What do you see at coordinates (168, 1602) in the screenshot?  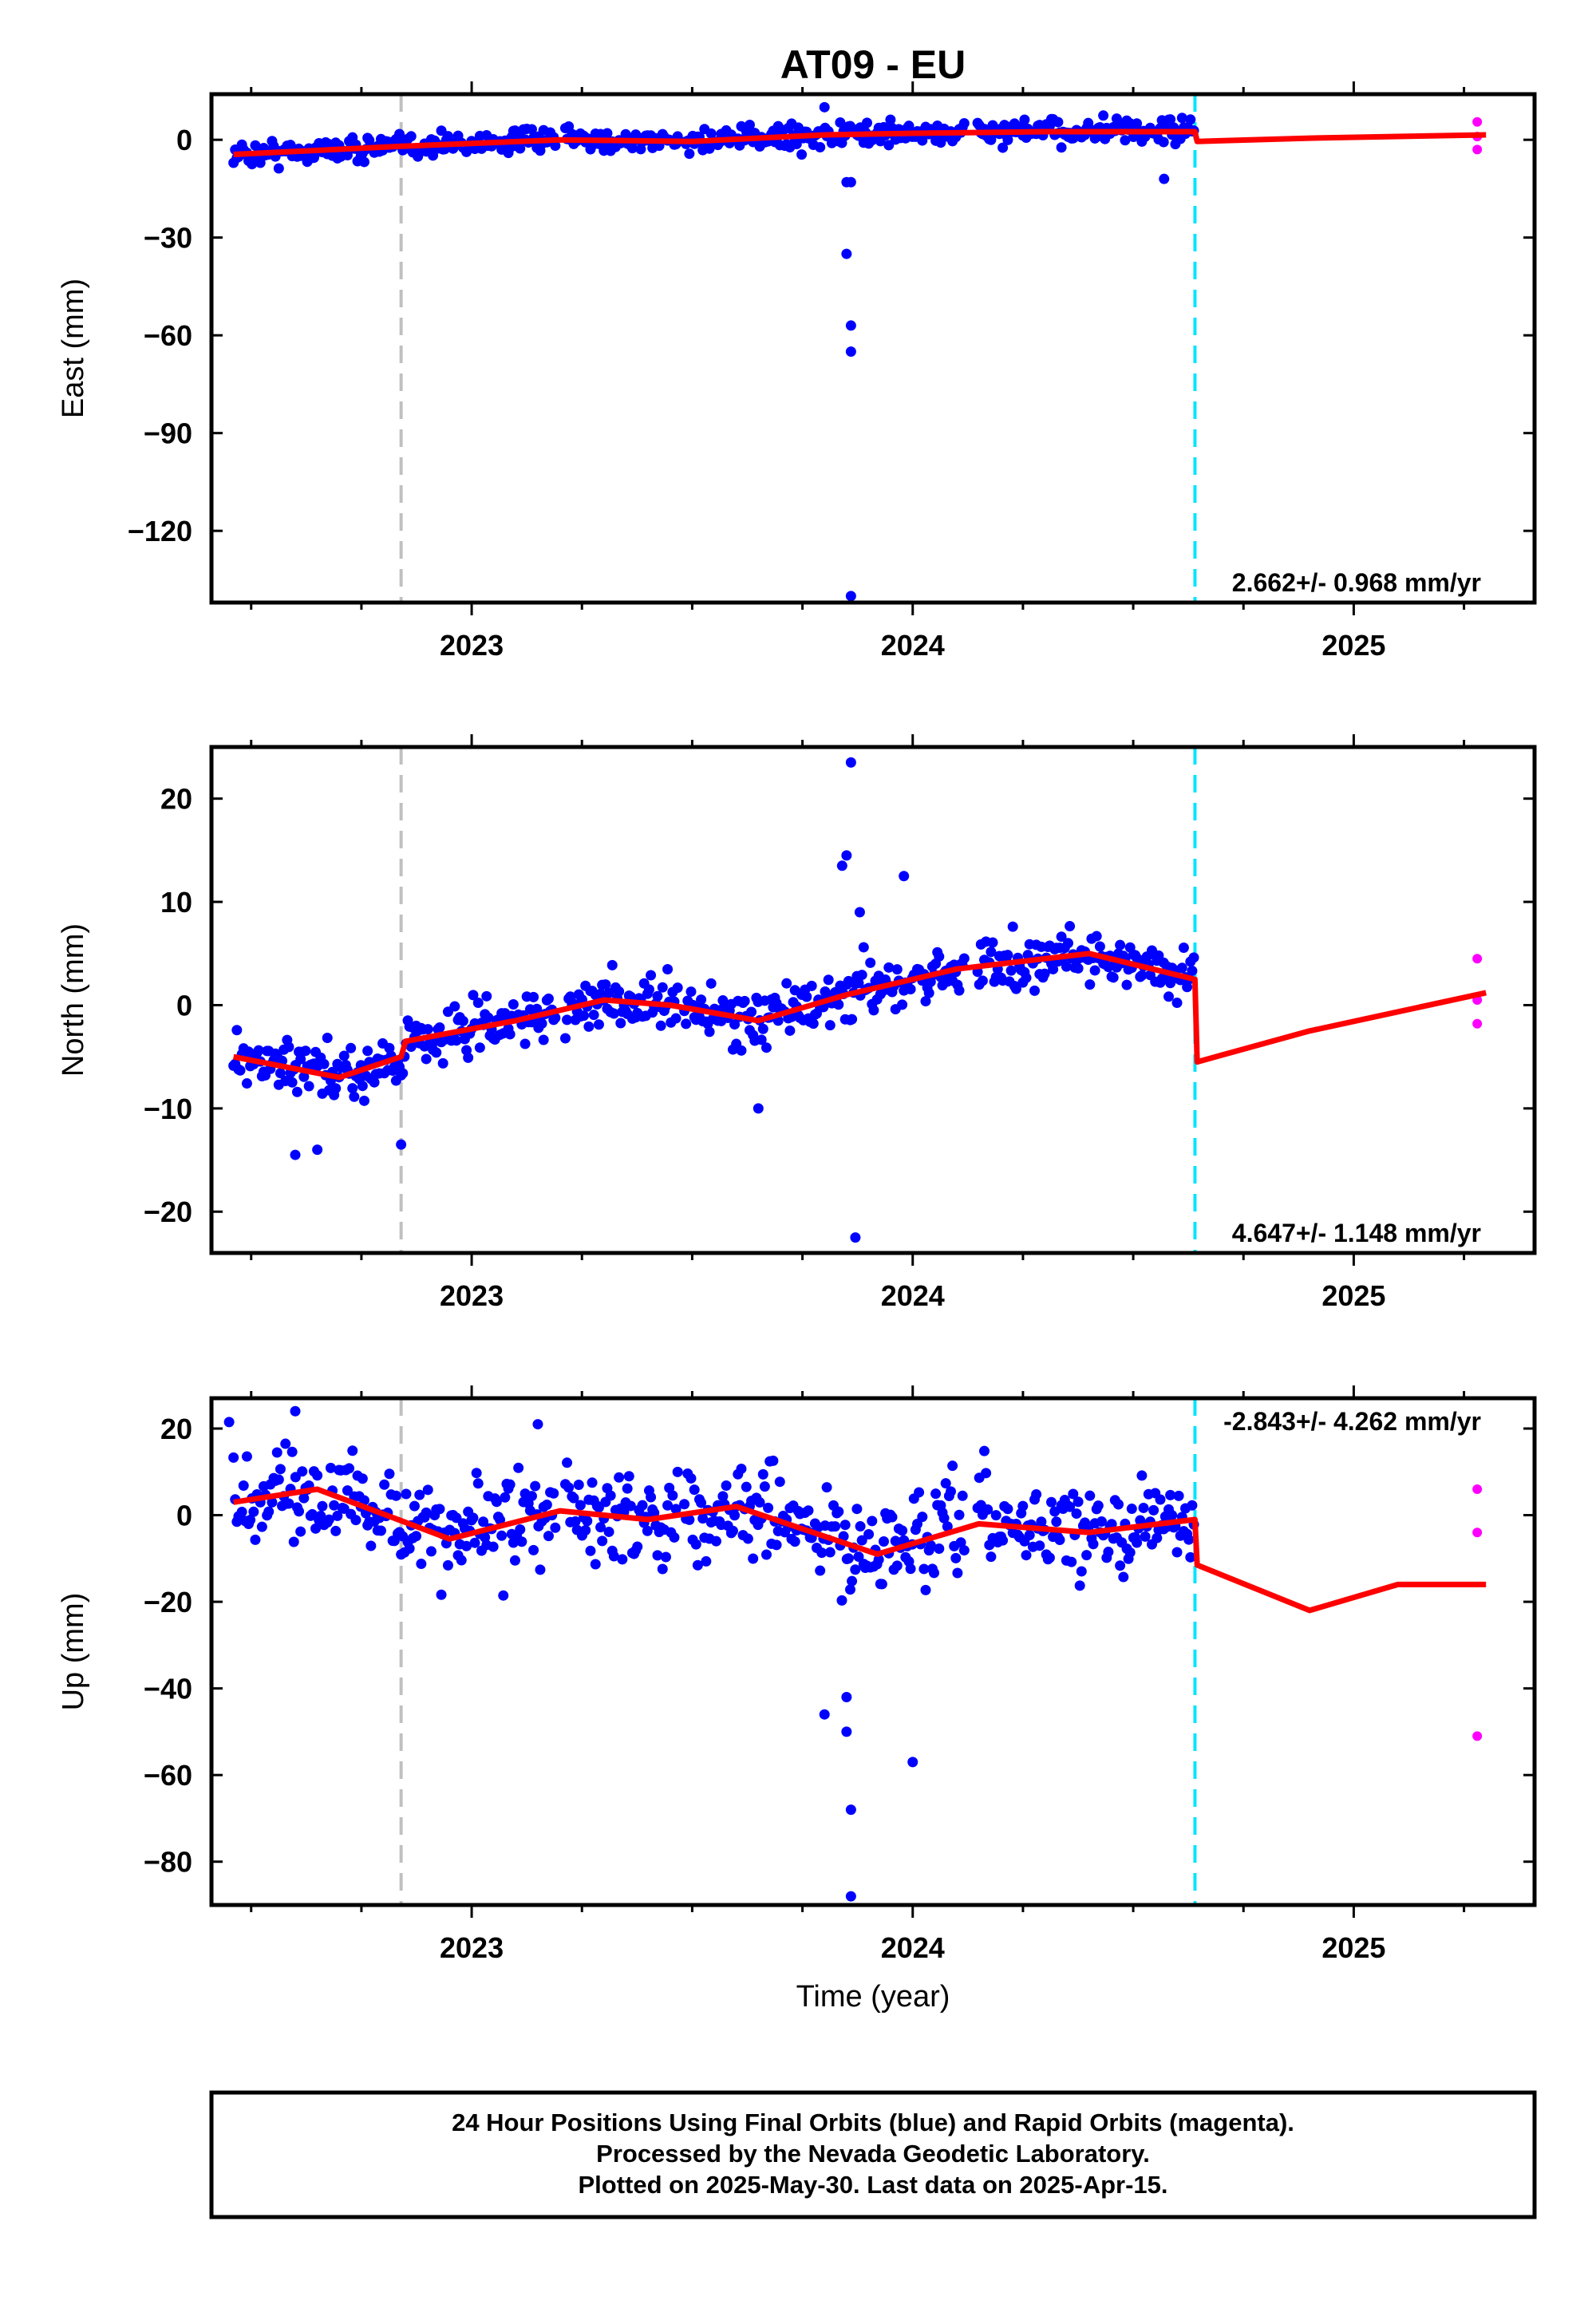 I see `y-tick-label: −20` at bounding box center [168, 1602].